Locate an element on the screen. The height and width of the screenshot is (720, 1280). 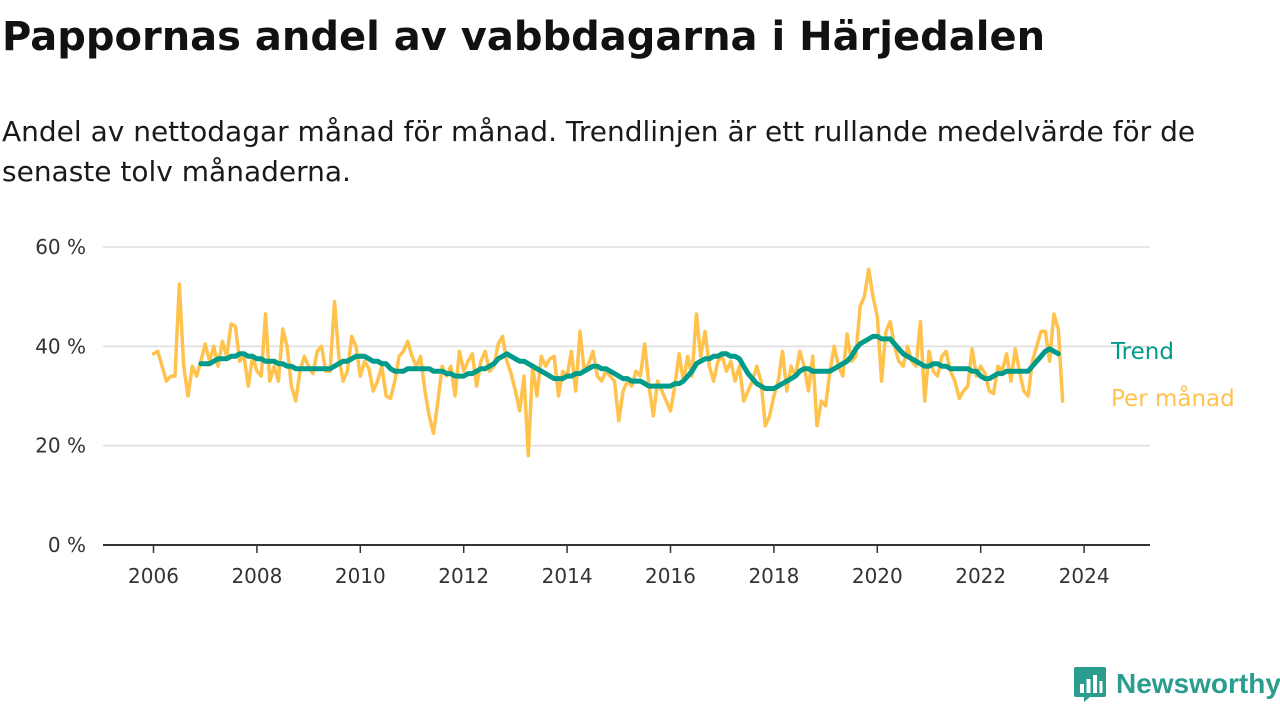
brand-name: Newsworthy is located at coordinates (1198, 683).